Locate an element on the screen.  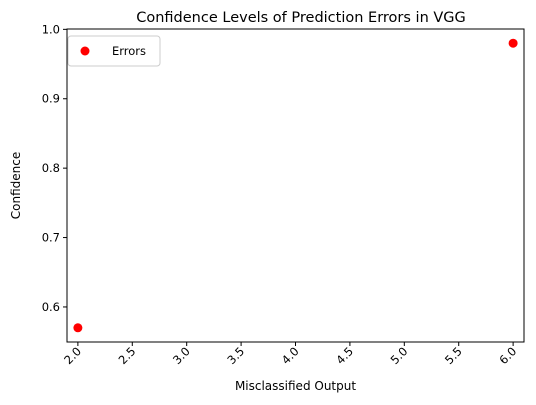
y-axis-label: Confidence is located at coordinates (16, 185).